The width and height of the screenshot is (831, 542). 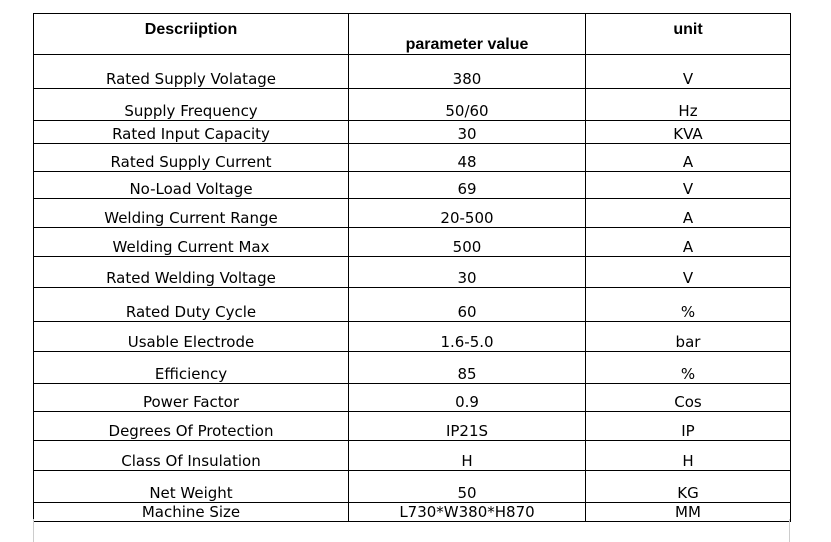 What do you see at coordinates (467, 367) in the screenshot?
I see `row-parameter-value: 85` at bounding box center [467, 367].